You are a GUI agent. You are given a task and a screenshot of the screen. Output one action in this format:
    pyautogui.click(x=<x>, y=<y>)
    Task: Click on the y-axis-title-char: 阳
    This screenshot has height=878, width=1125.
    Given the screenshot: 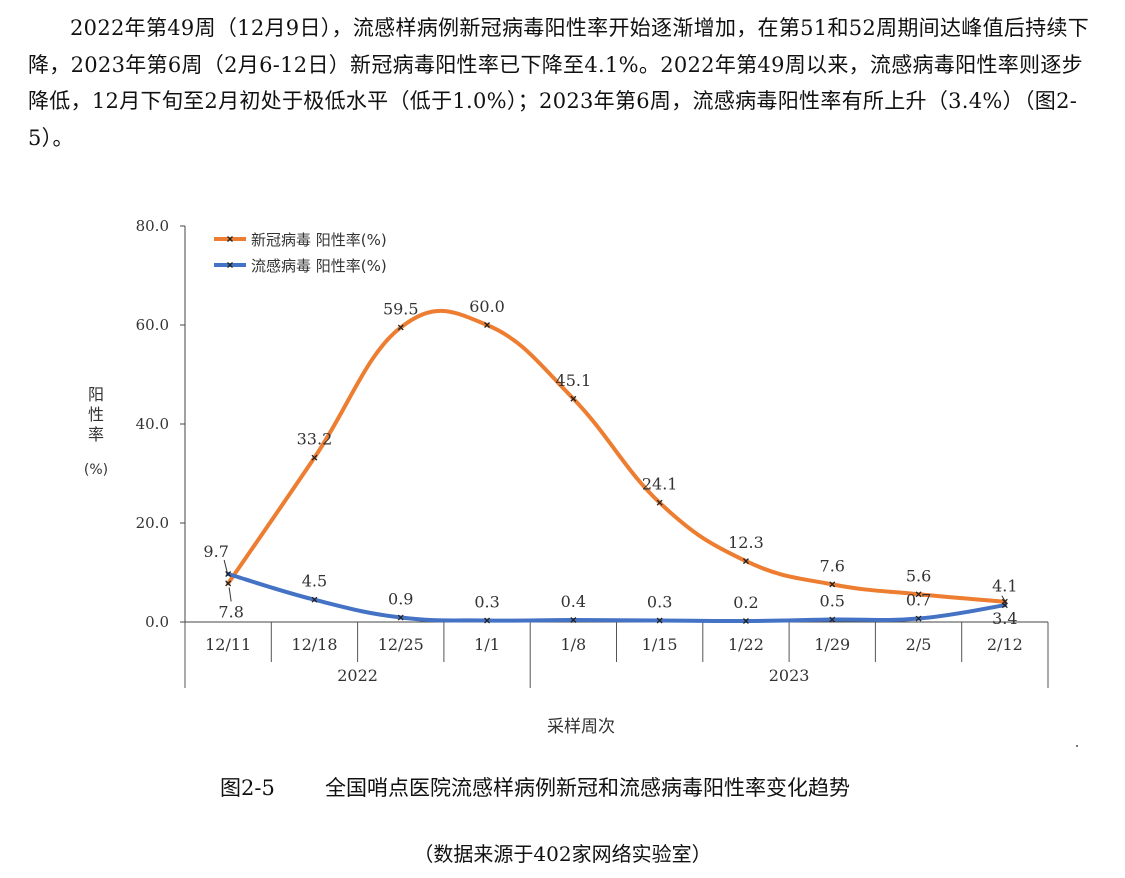 What is the action you would take?
    pyautogui.click(x=96, y=394)
    